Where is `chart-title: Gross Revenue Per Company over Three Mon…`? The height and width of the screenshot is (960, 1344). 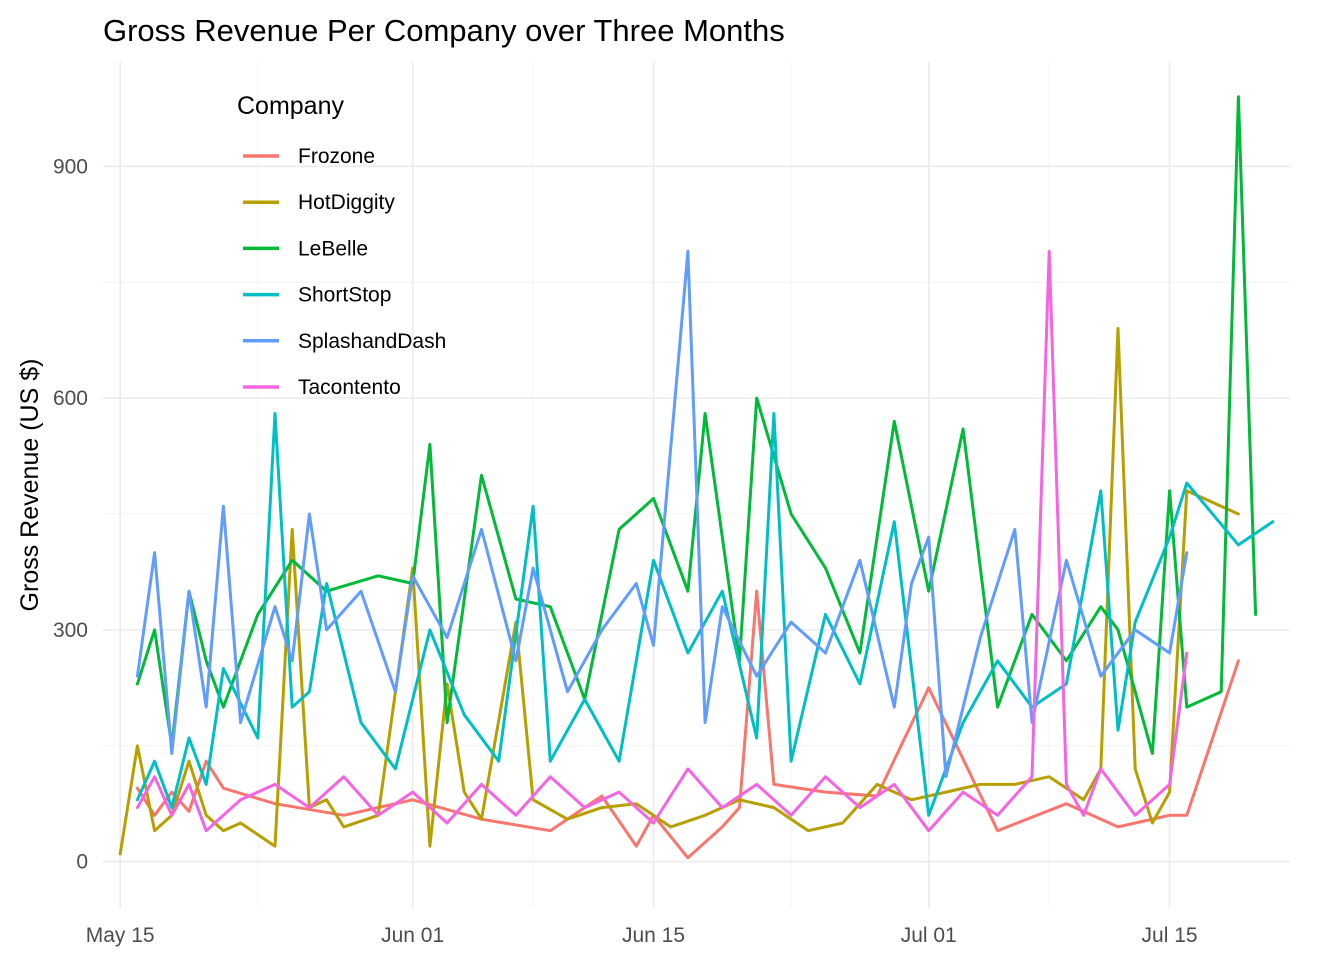 chart-title: Gross Revenue Per Company over Three Mon… is located at coordinates (444, 30).